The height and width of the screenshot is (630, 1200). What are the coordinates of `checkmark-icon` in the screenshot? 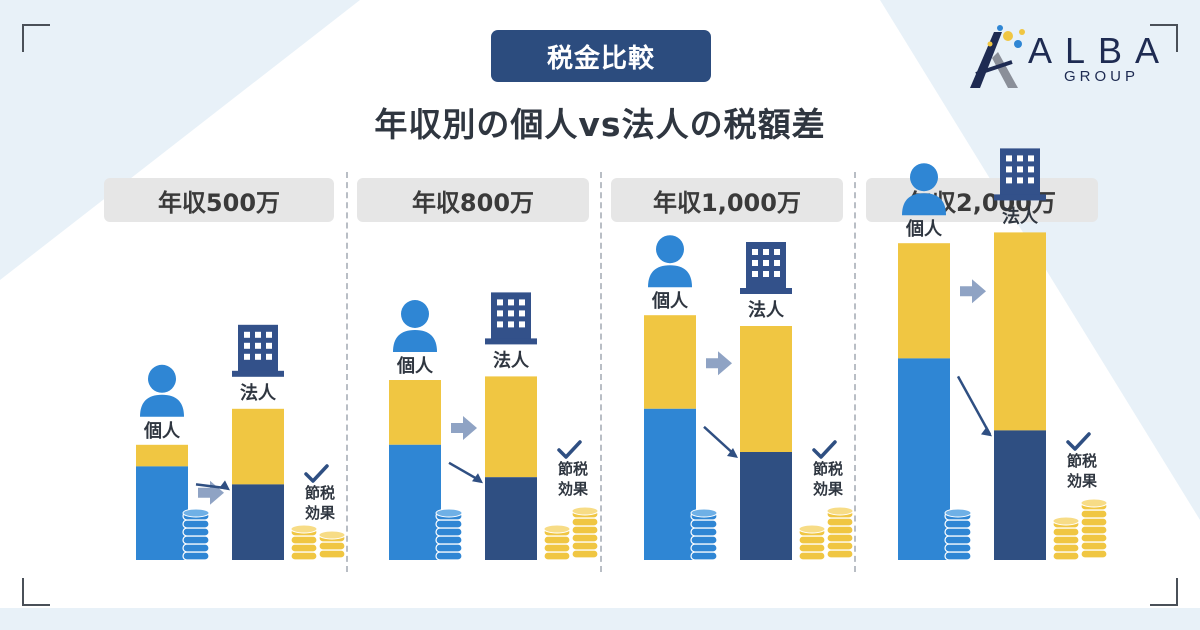 It's located at (569, 449).